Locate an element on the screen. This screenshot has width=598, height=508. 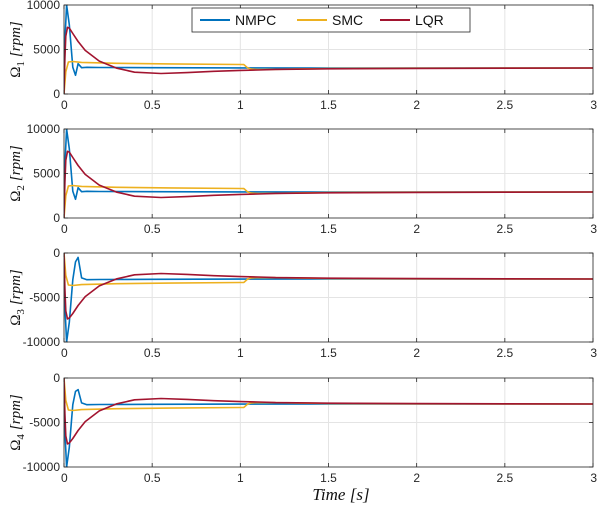
y-axis-label: Ω1 [rpm] is located at coordinates (17, 49).